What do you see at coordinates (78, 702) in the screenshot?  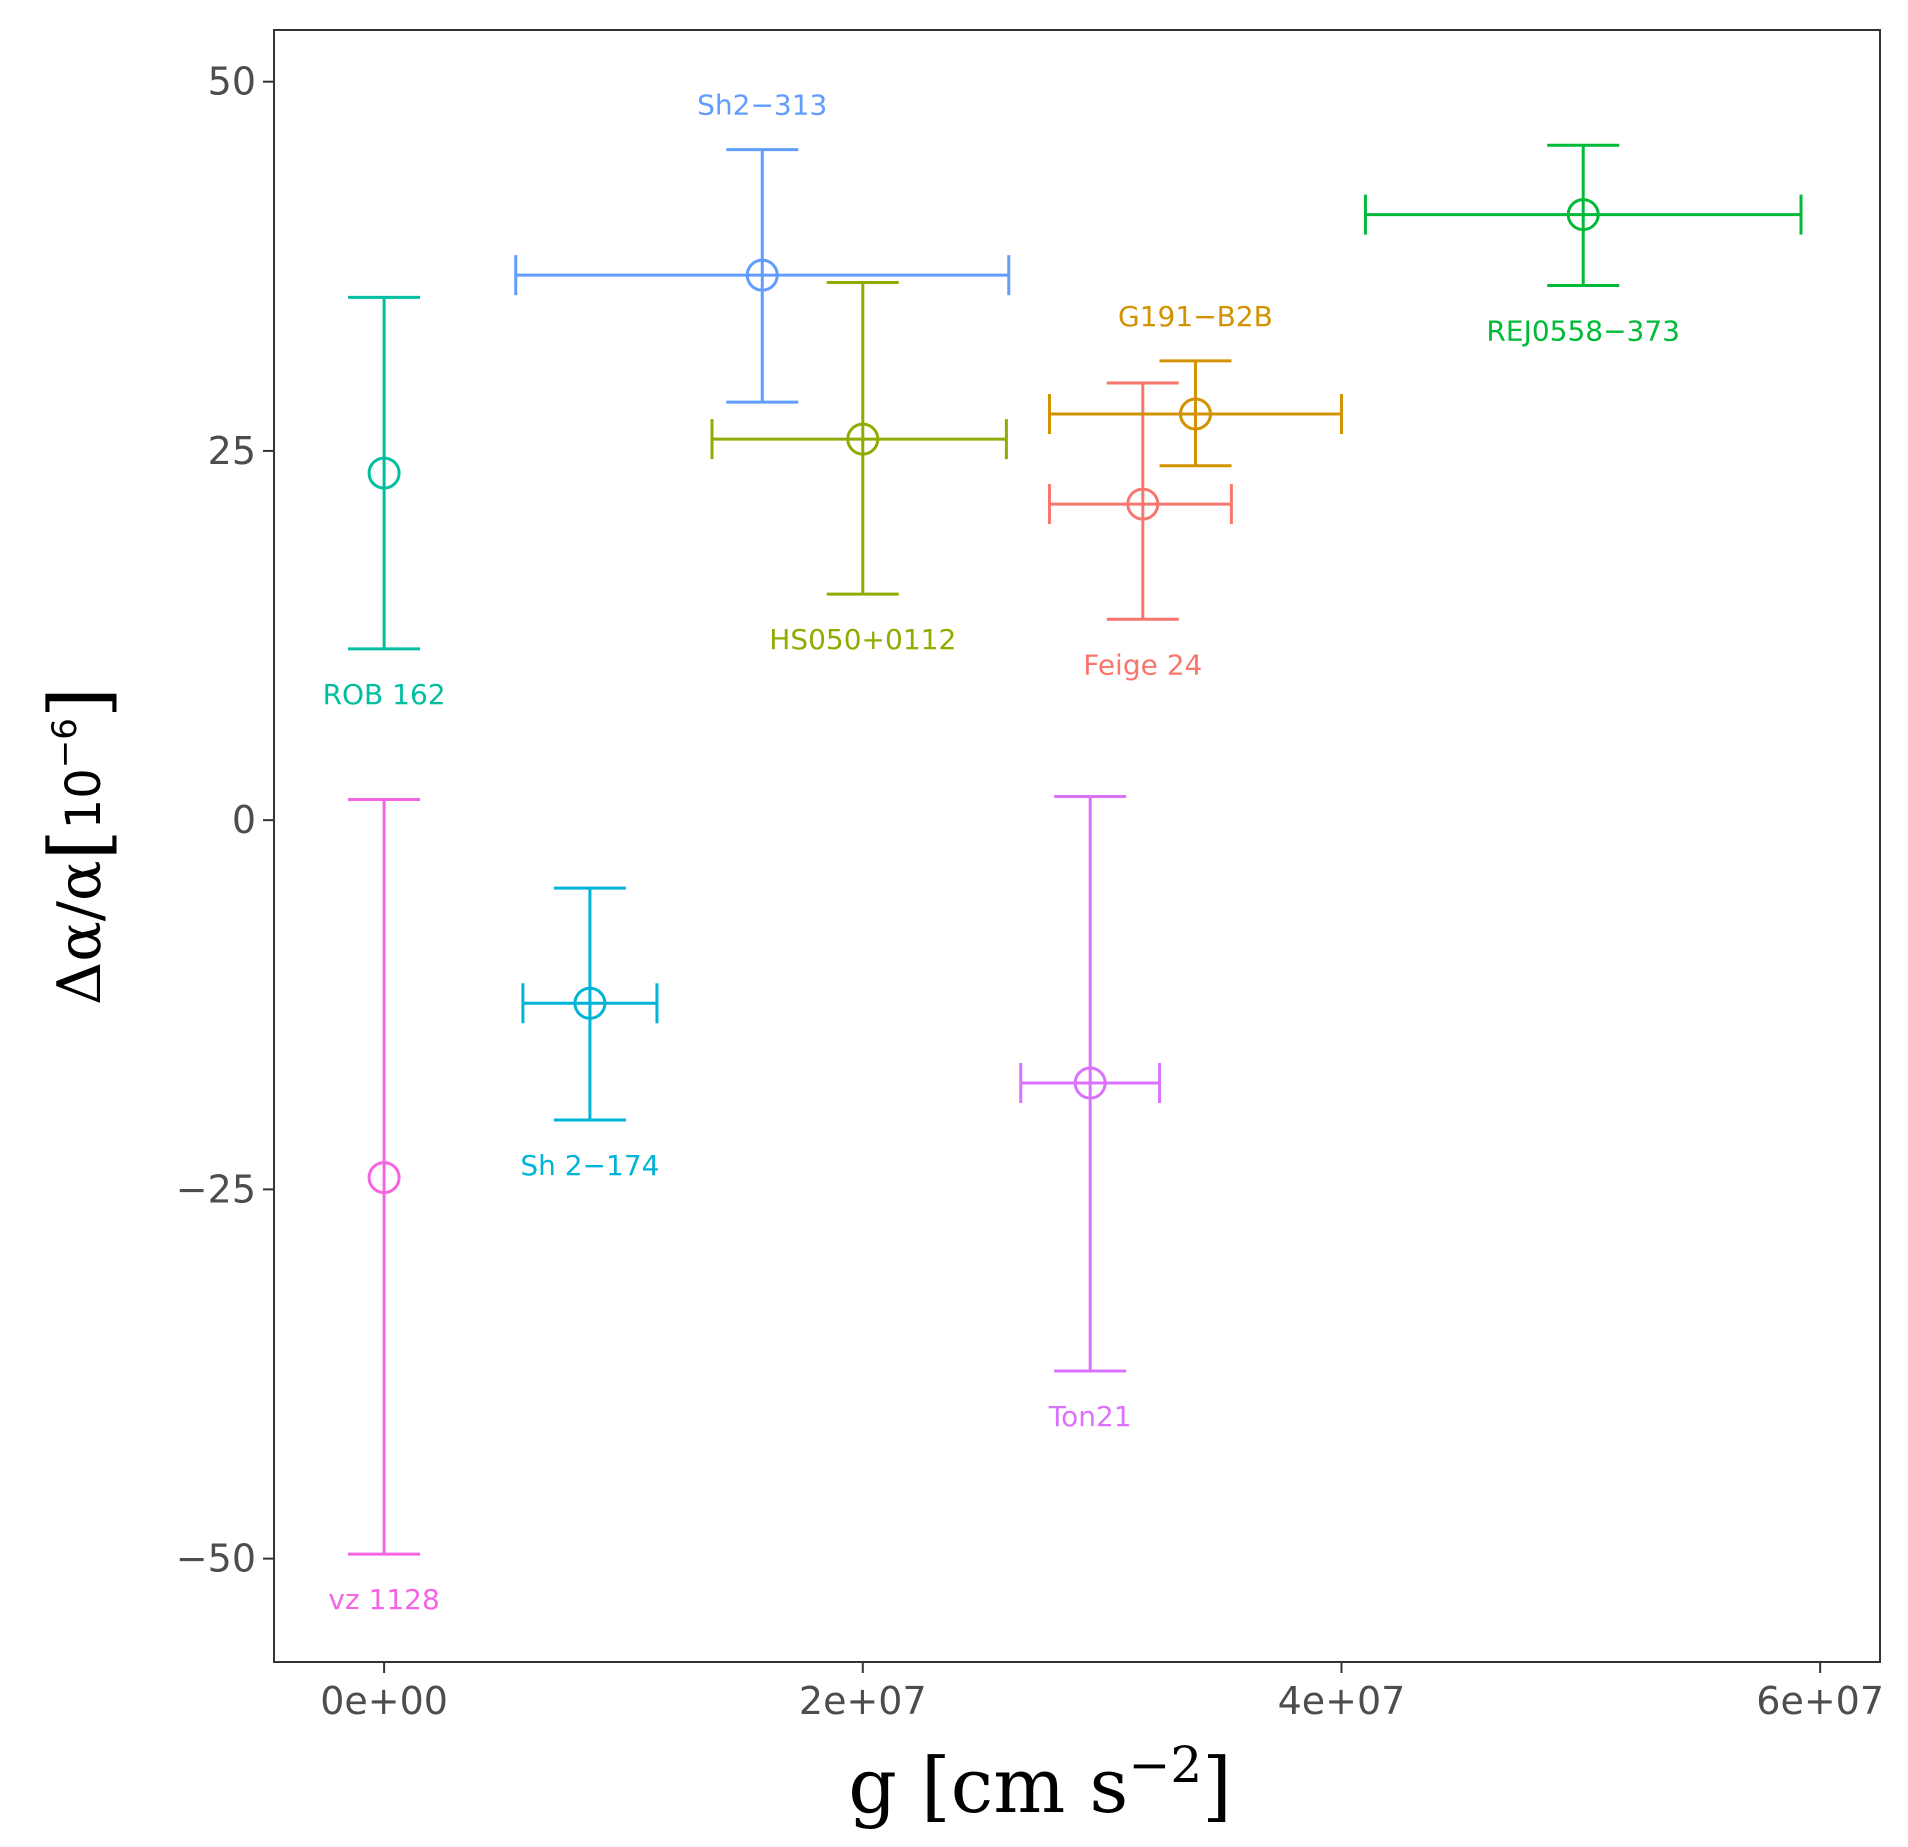 I see `y-axis-title-close: ]` at bounding box center [78, 702].